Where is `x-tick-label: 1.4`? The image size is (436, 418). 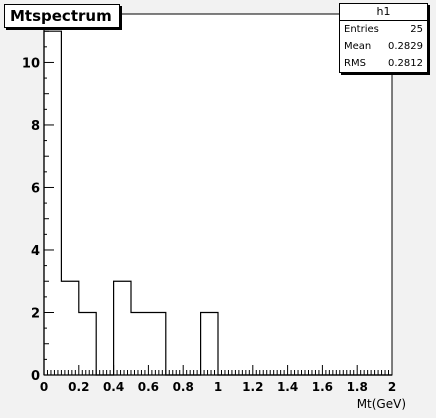
x-tick-label: 1.4 is located at coordinates (287, 387).